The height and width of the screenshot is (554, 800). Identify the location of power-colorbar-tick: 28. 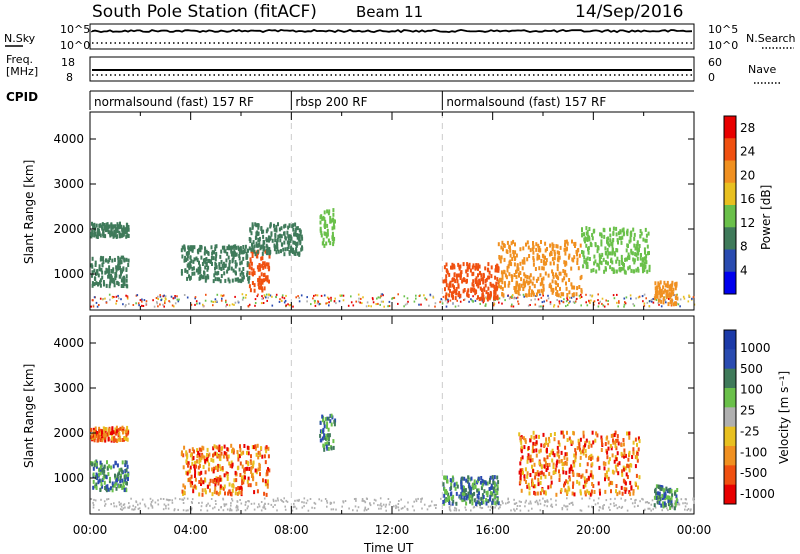
(747, 128).